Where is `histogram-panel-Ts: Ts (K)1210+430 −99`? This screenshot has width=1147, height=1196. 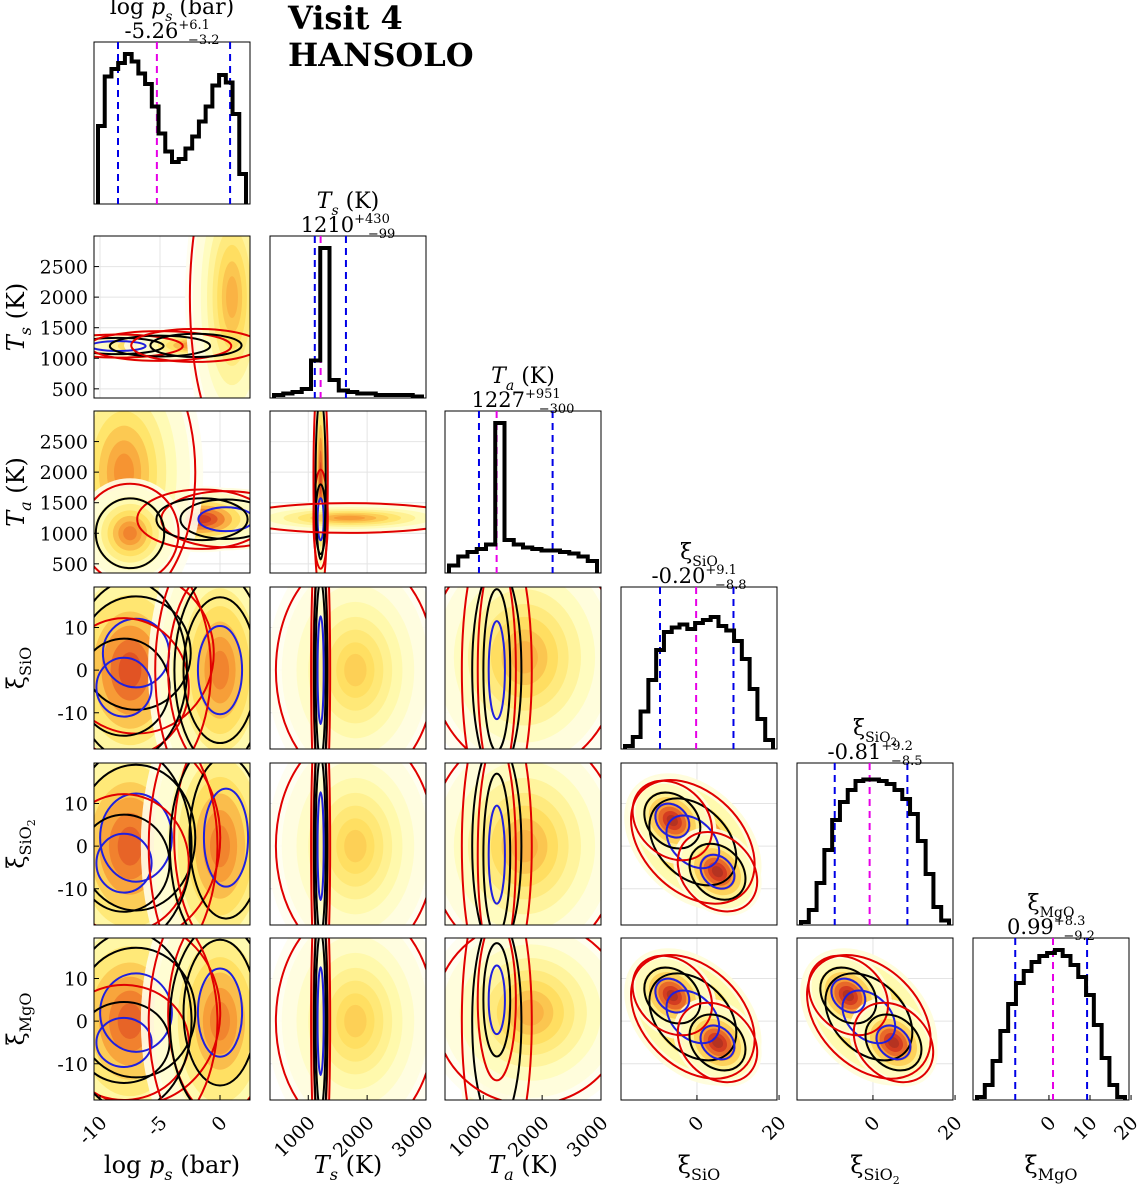
histogram-panel-Ts: Ts (K)1210+430 −99 is located at coordinates (348, 294).